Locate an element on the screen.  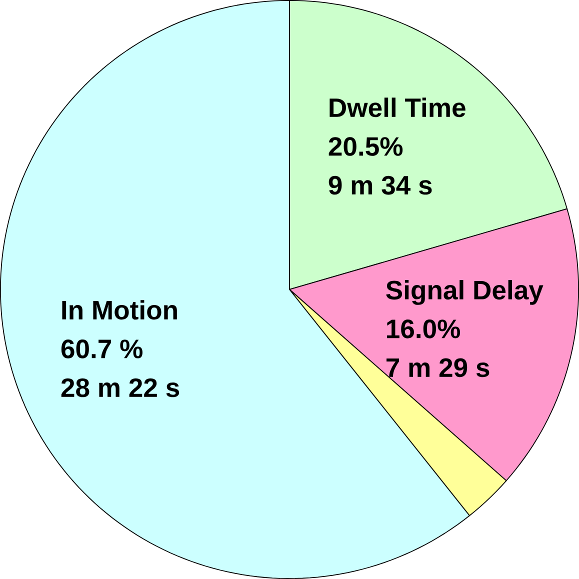
data-label: 60.7 % is located at coordinates (101, 349).